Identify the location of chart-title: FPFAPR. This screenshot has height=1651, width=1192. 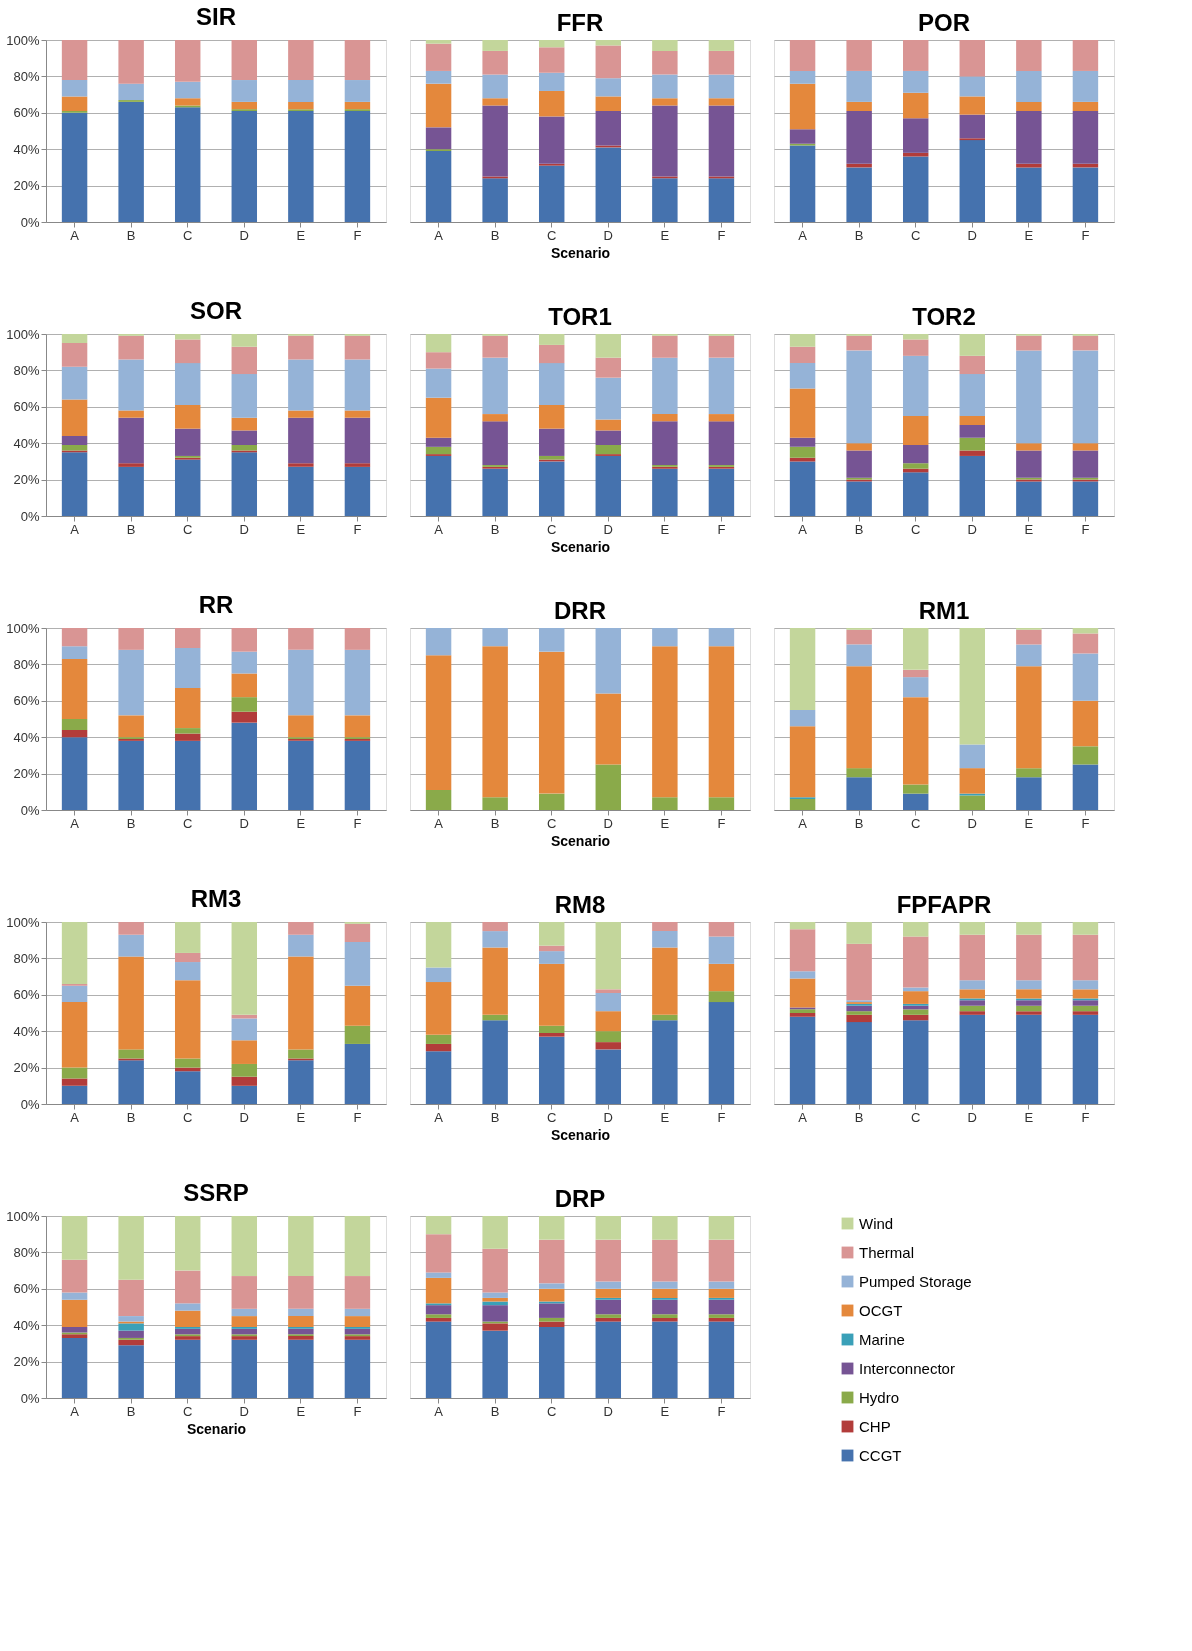
(944, 904).